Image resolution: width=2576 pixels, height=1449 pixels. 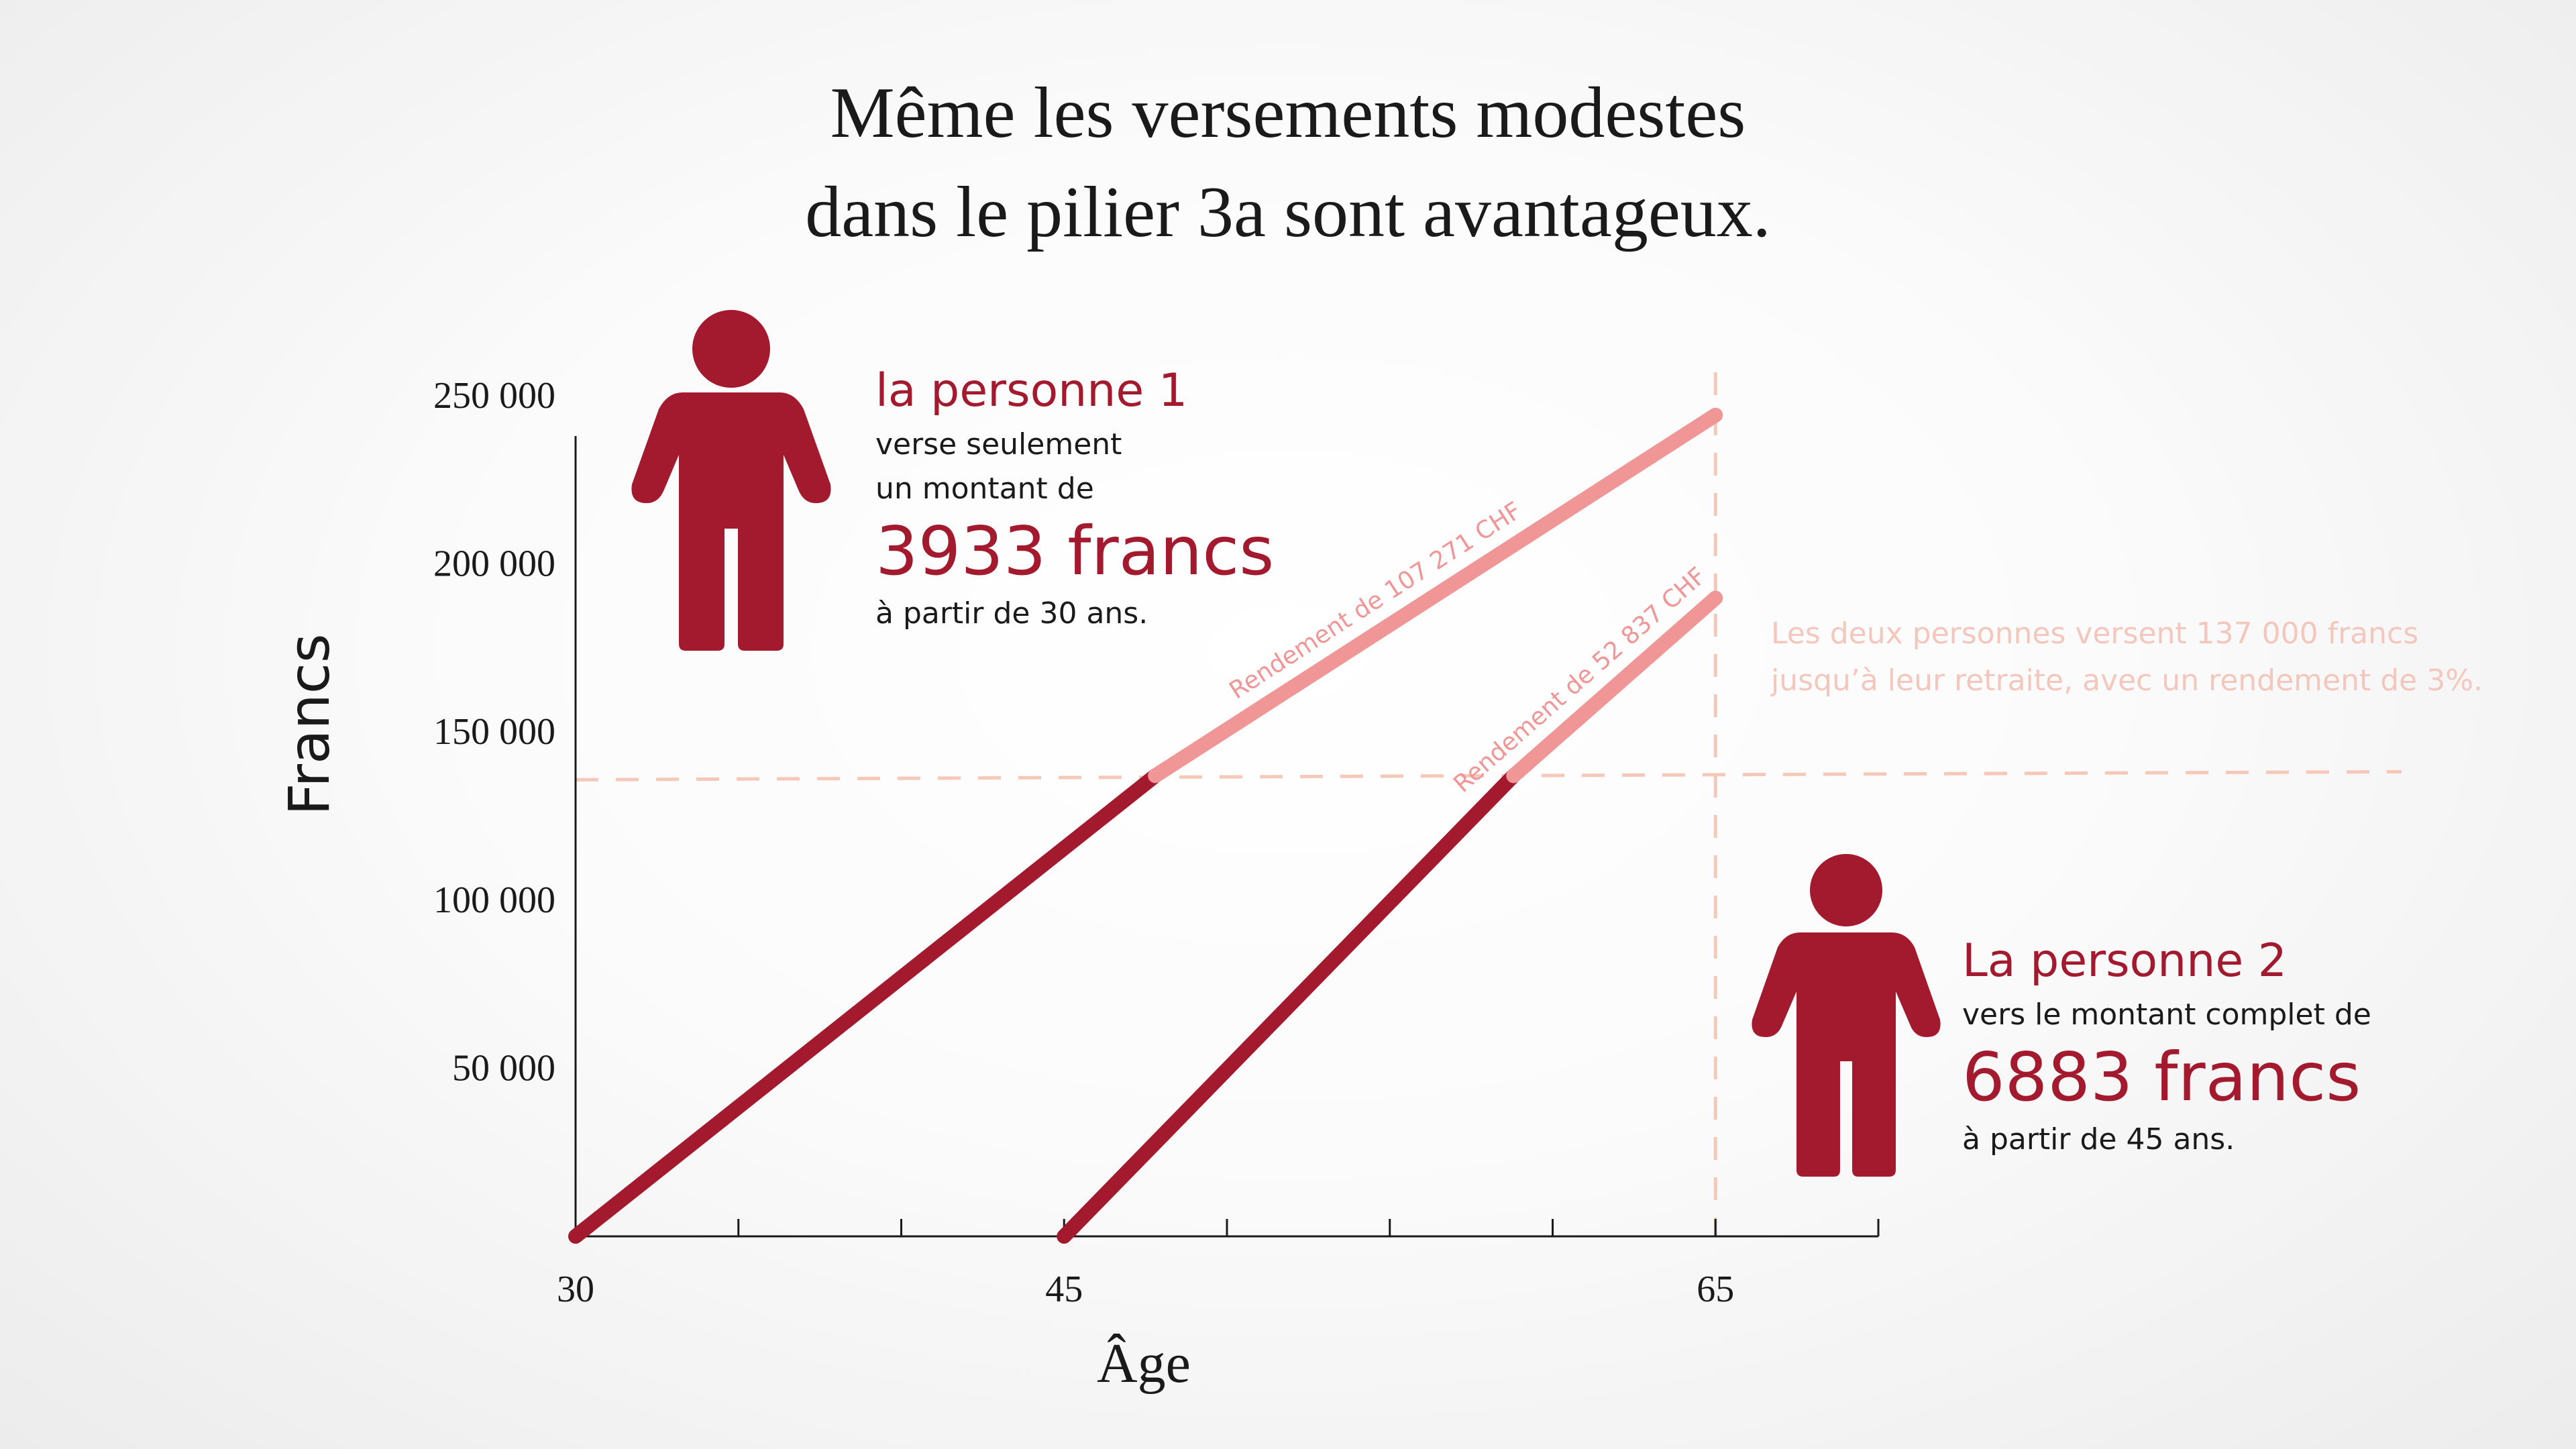 I want to click on person-1-amount: 3933 francs, so click(x=1075, y=551).